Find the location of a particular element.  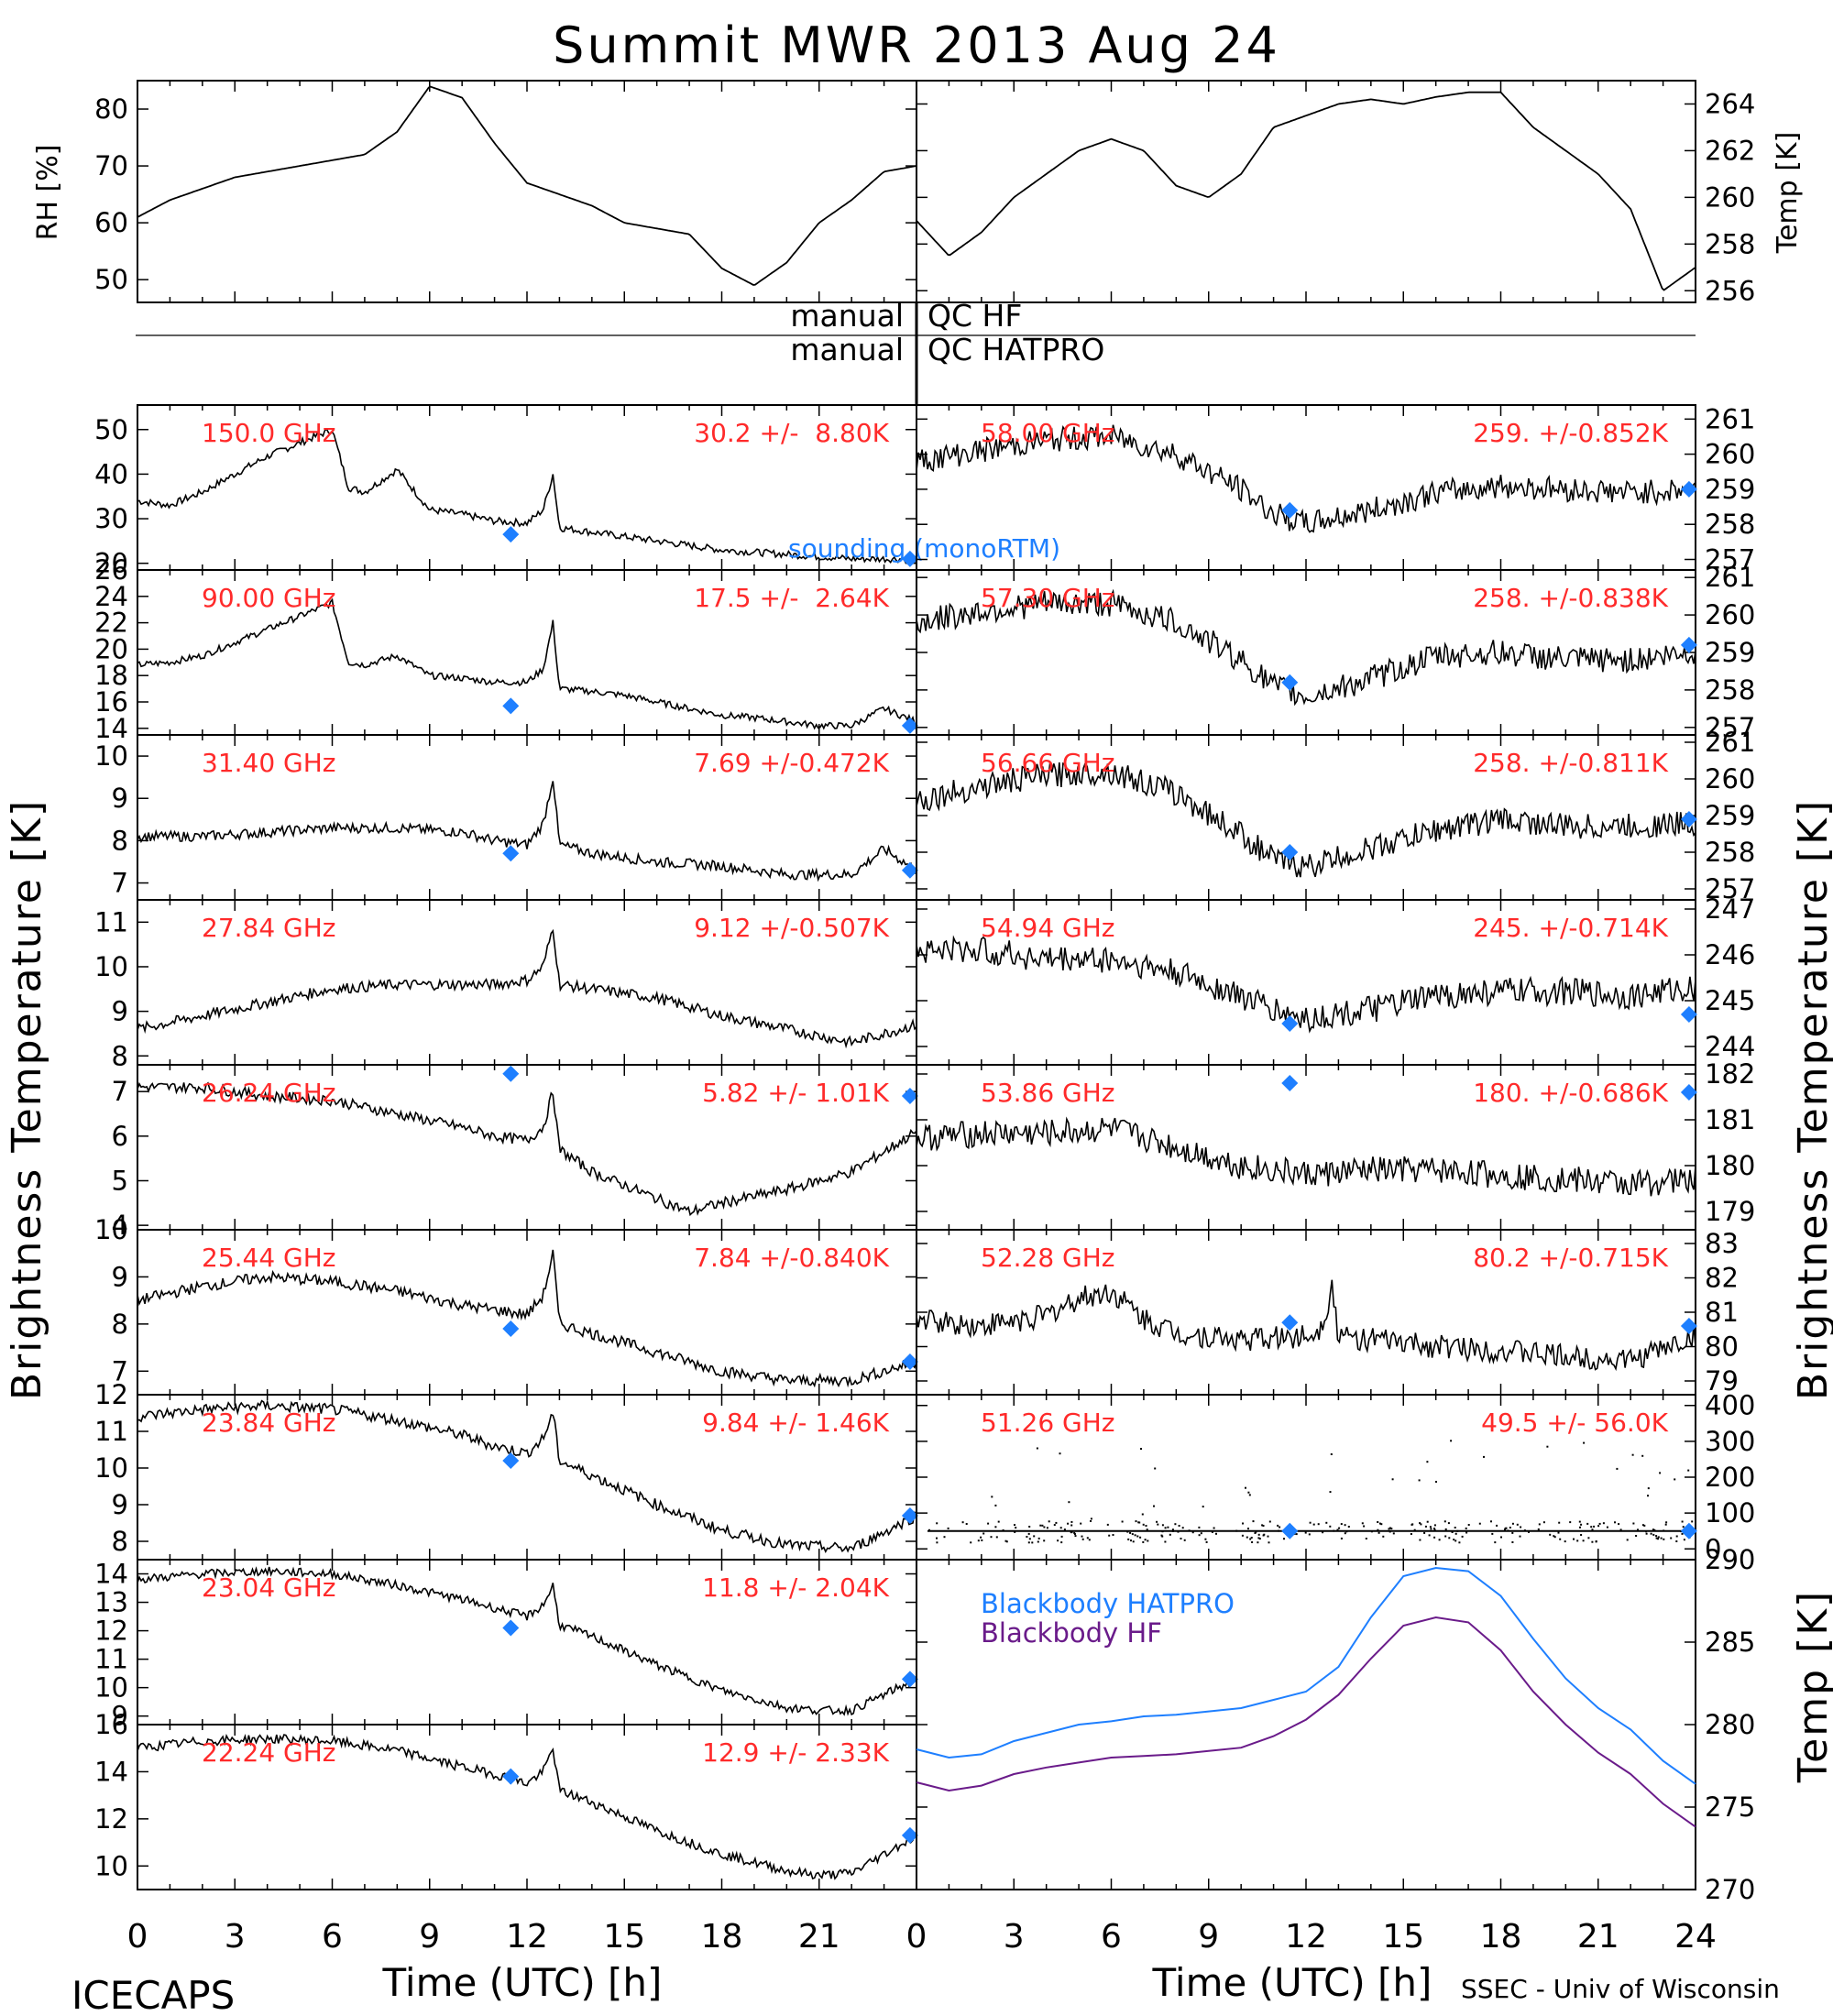

y-tick-label: 7 is located at coordinates (120, 1370).